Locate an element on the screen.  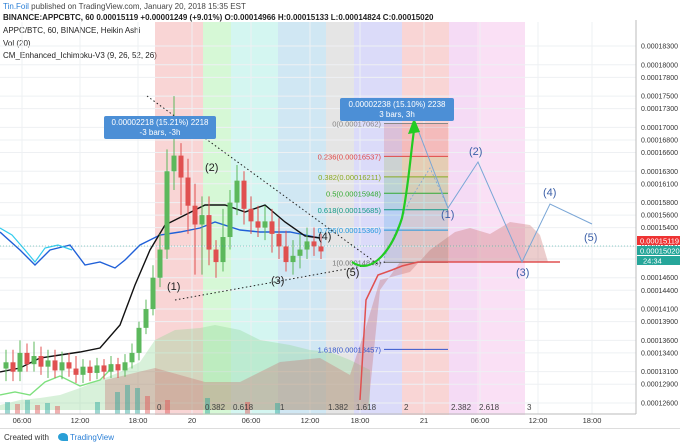
y-tick-label: 0.00013600 is located at coordinates (659, 341).